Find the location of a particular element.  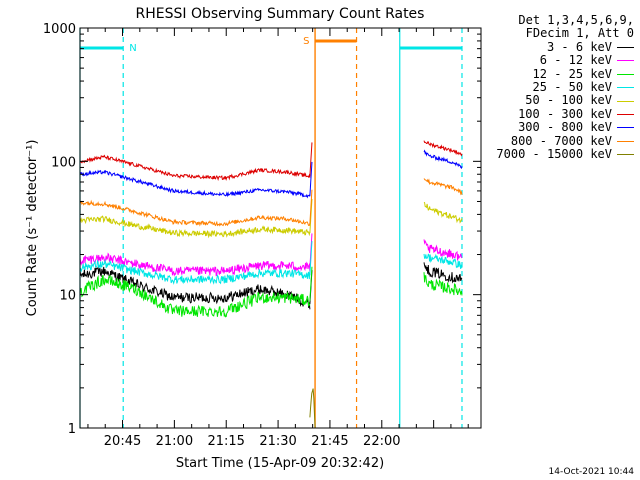

legend-label: 300 - 800 keV is located at coordinates (565, 127).